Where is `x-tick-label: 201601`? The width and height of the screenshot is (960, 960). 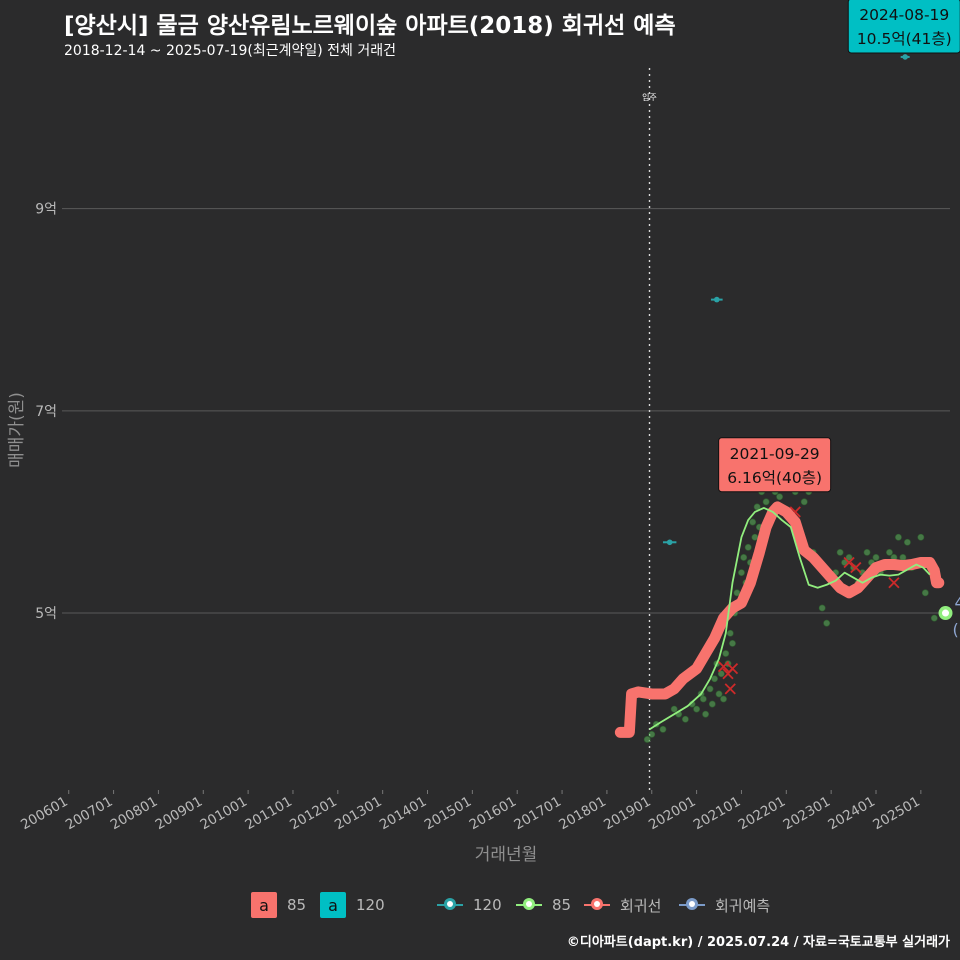 x-tick-label: 201601 is located at coordinates (493, 814).